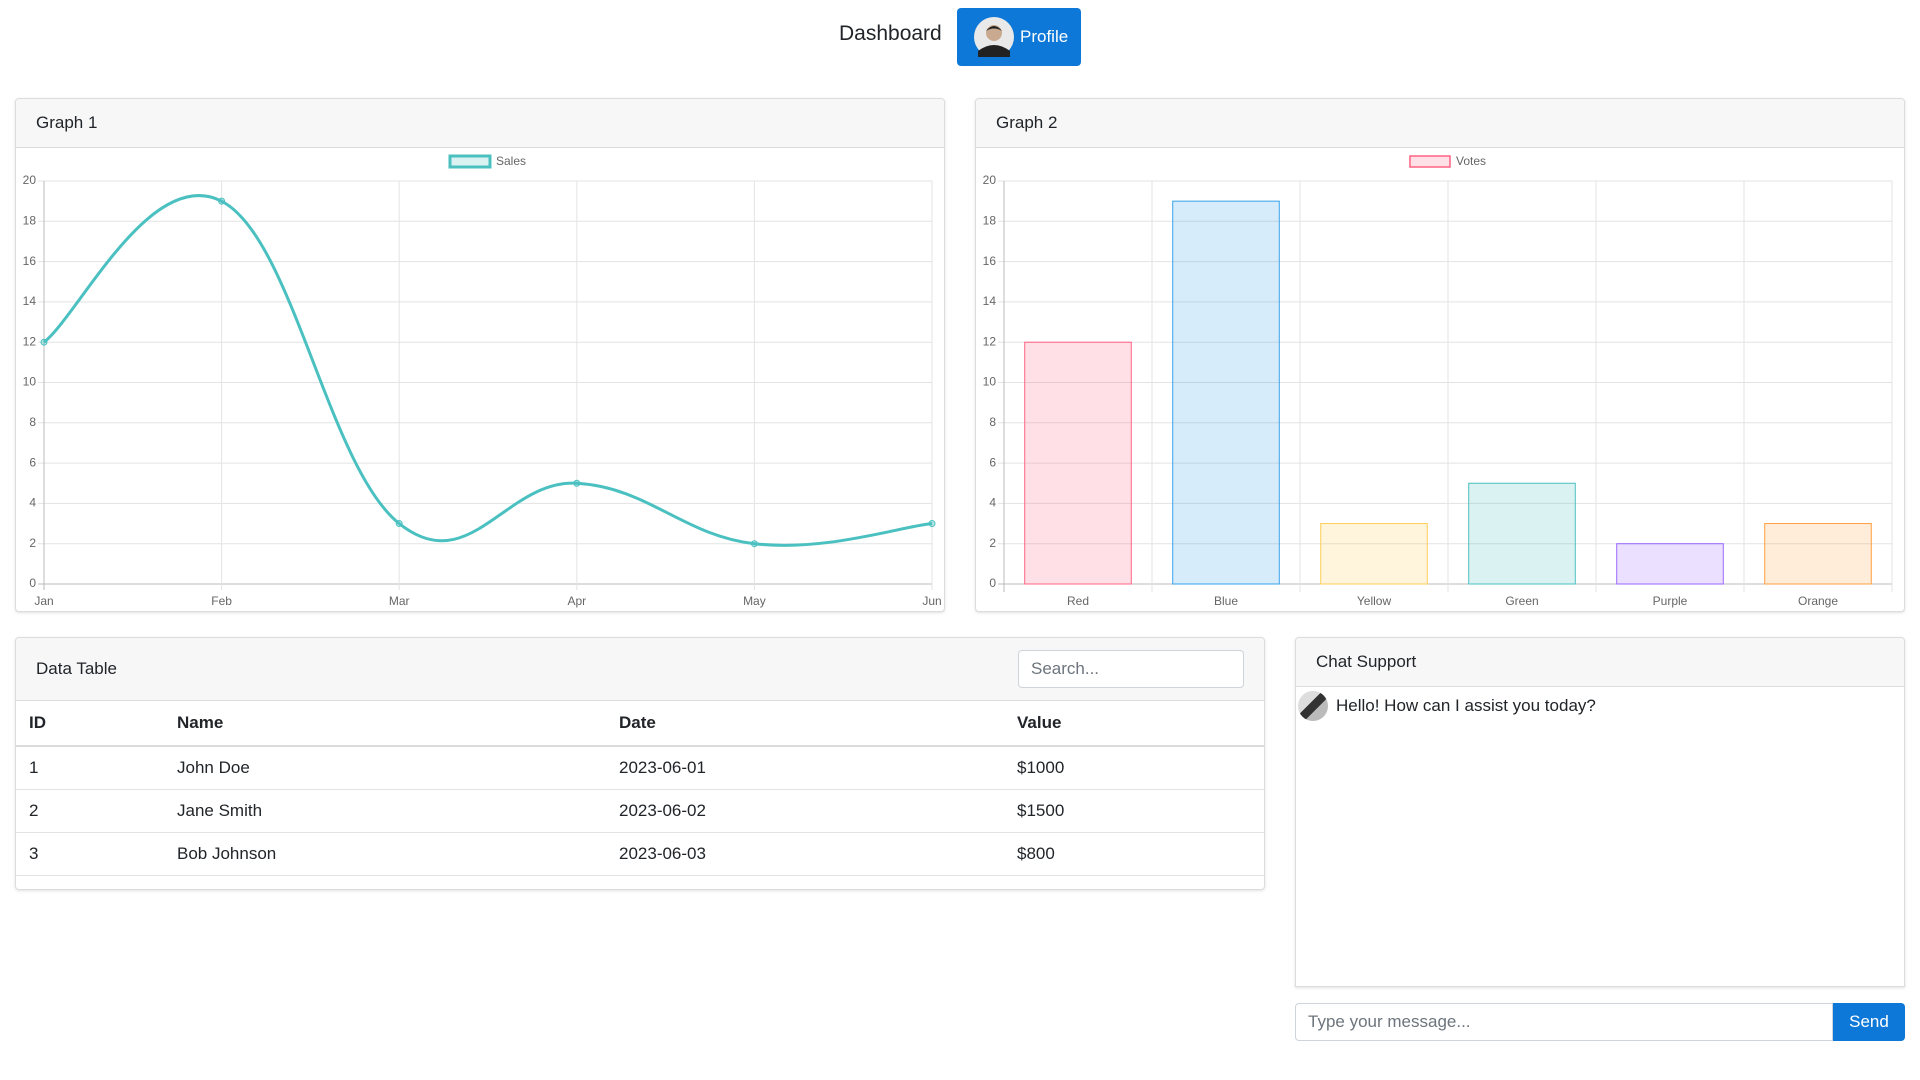 Image resolution: width=1920 pixels, height=1080 pixels. I want to click on table-cell: $1000, so click(1134, 768).